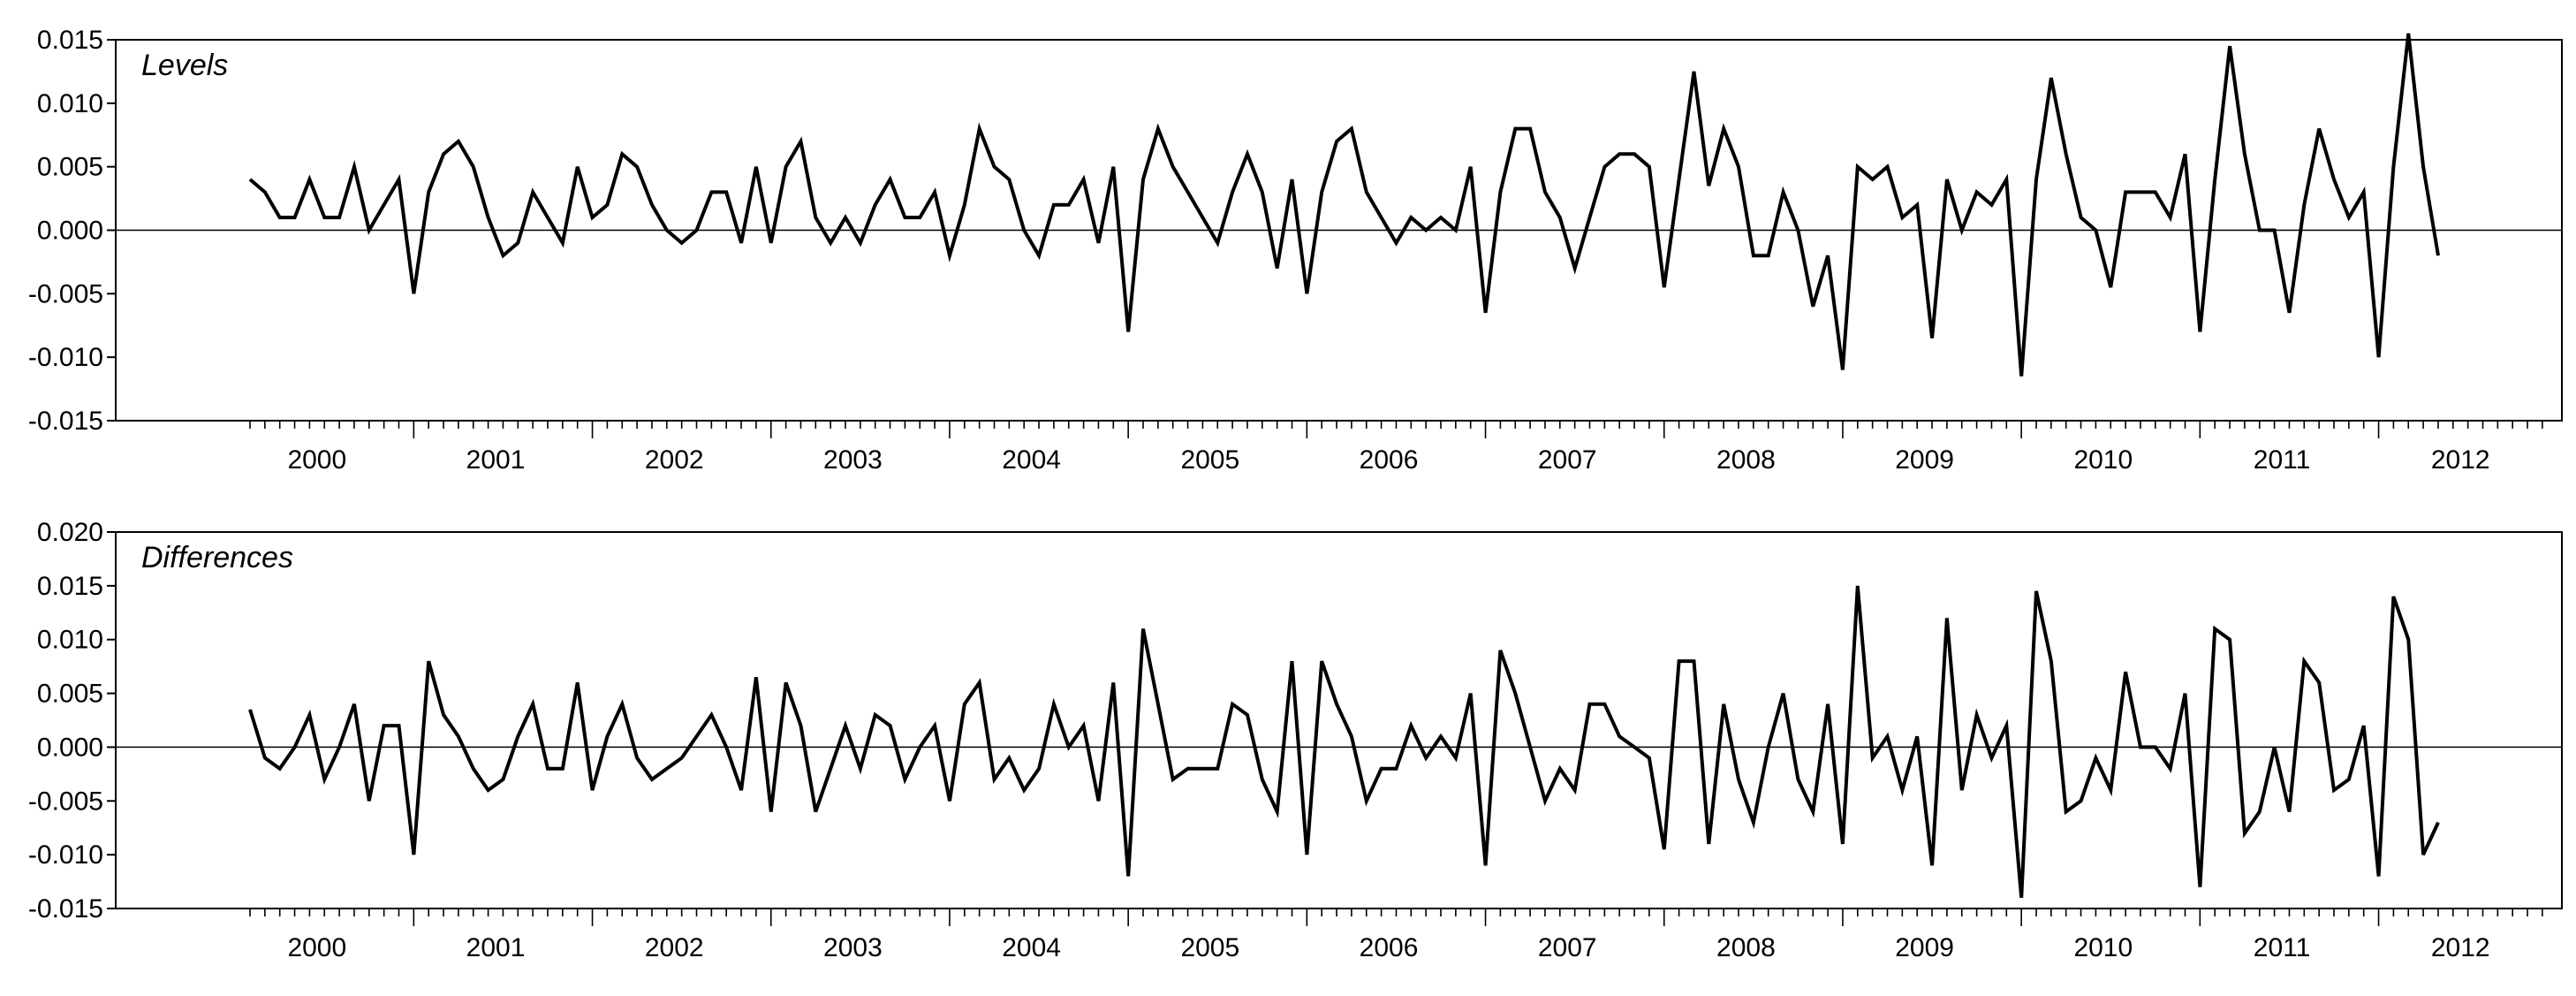 The image size is (2576, 996). Describe the element at coordinates (2461, 460) in the screenshot. I see `levels-x-tick-label: 2012` at that location.